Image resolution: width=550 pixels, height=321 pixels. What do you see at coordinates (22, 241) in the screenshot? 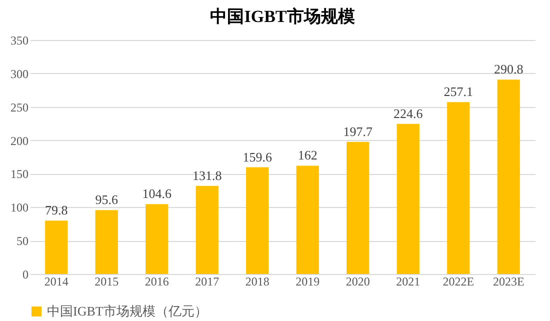
I see `y-tick-label: 50` at bounding box center [22, 241].